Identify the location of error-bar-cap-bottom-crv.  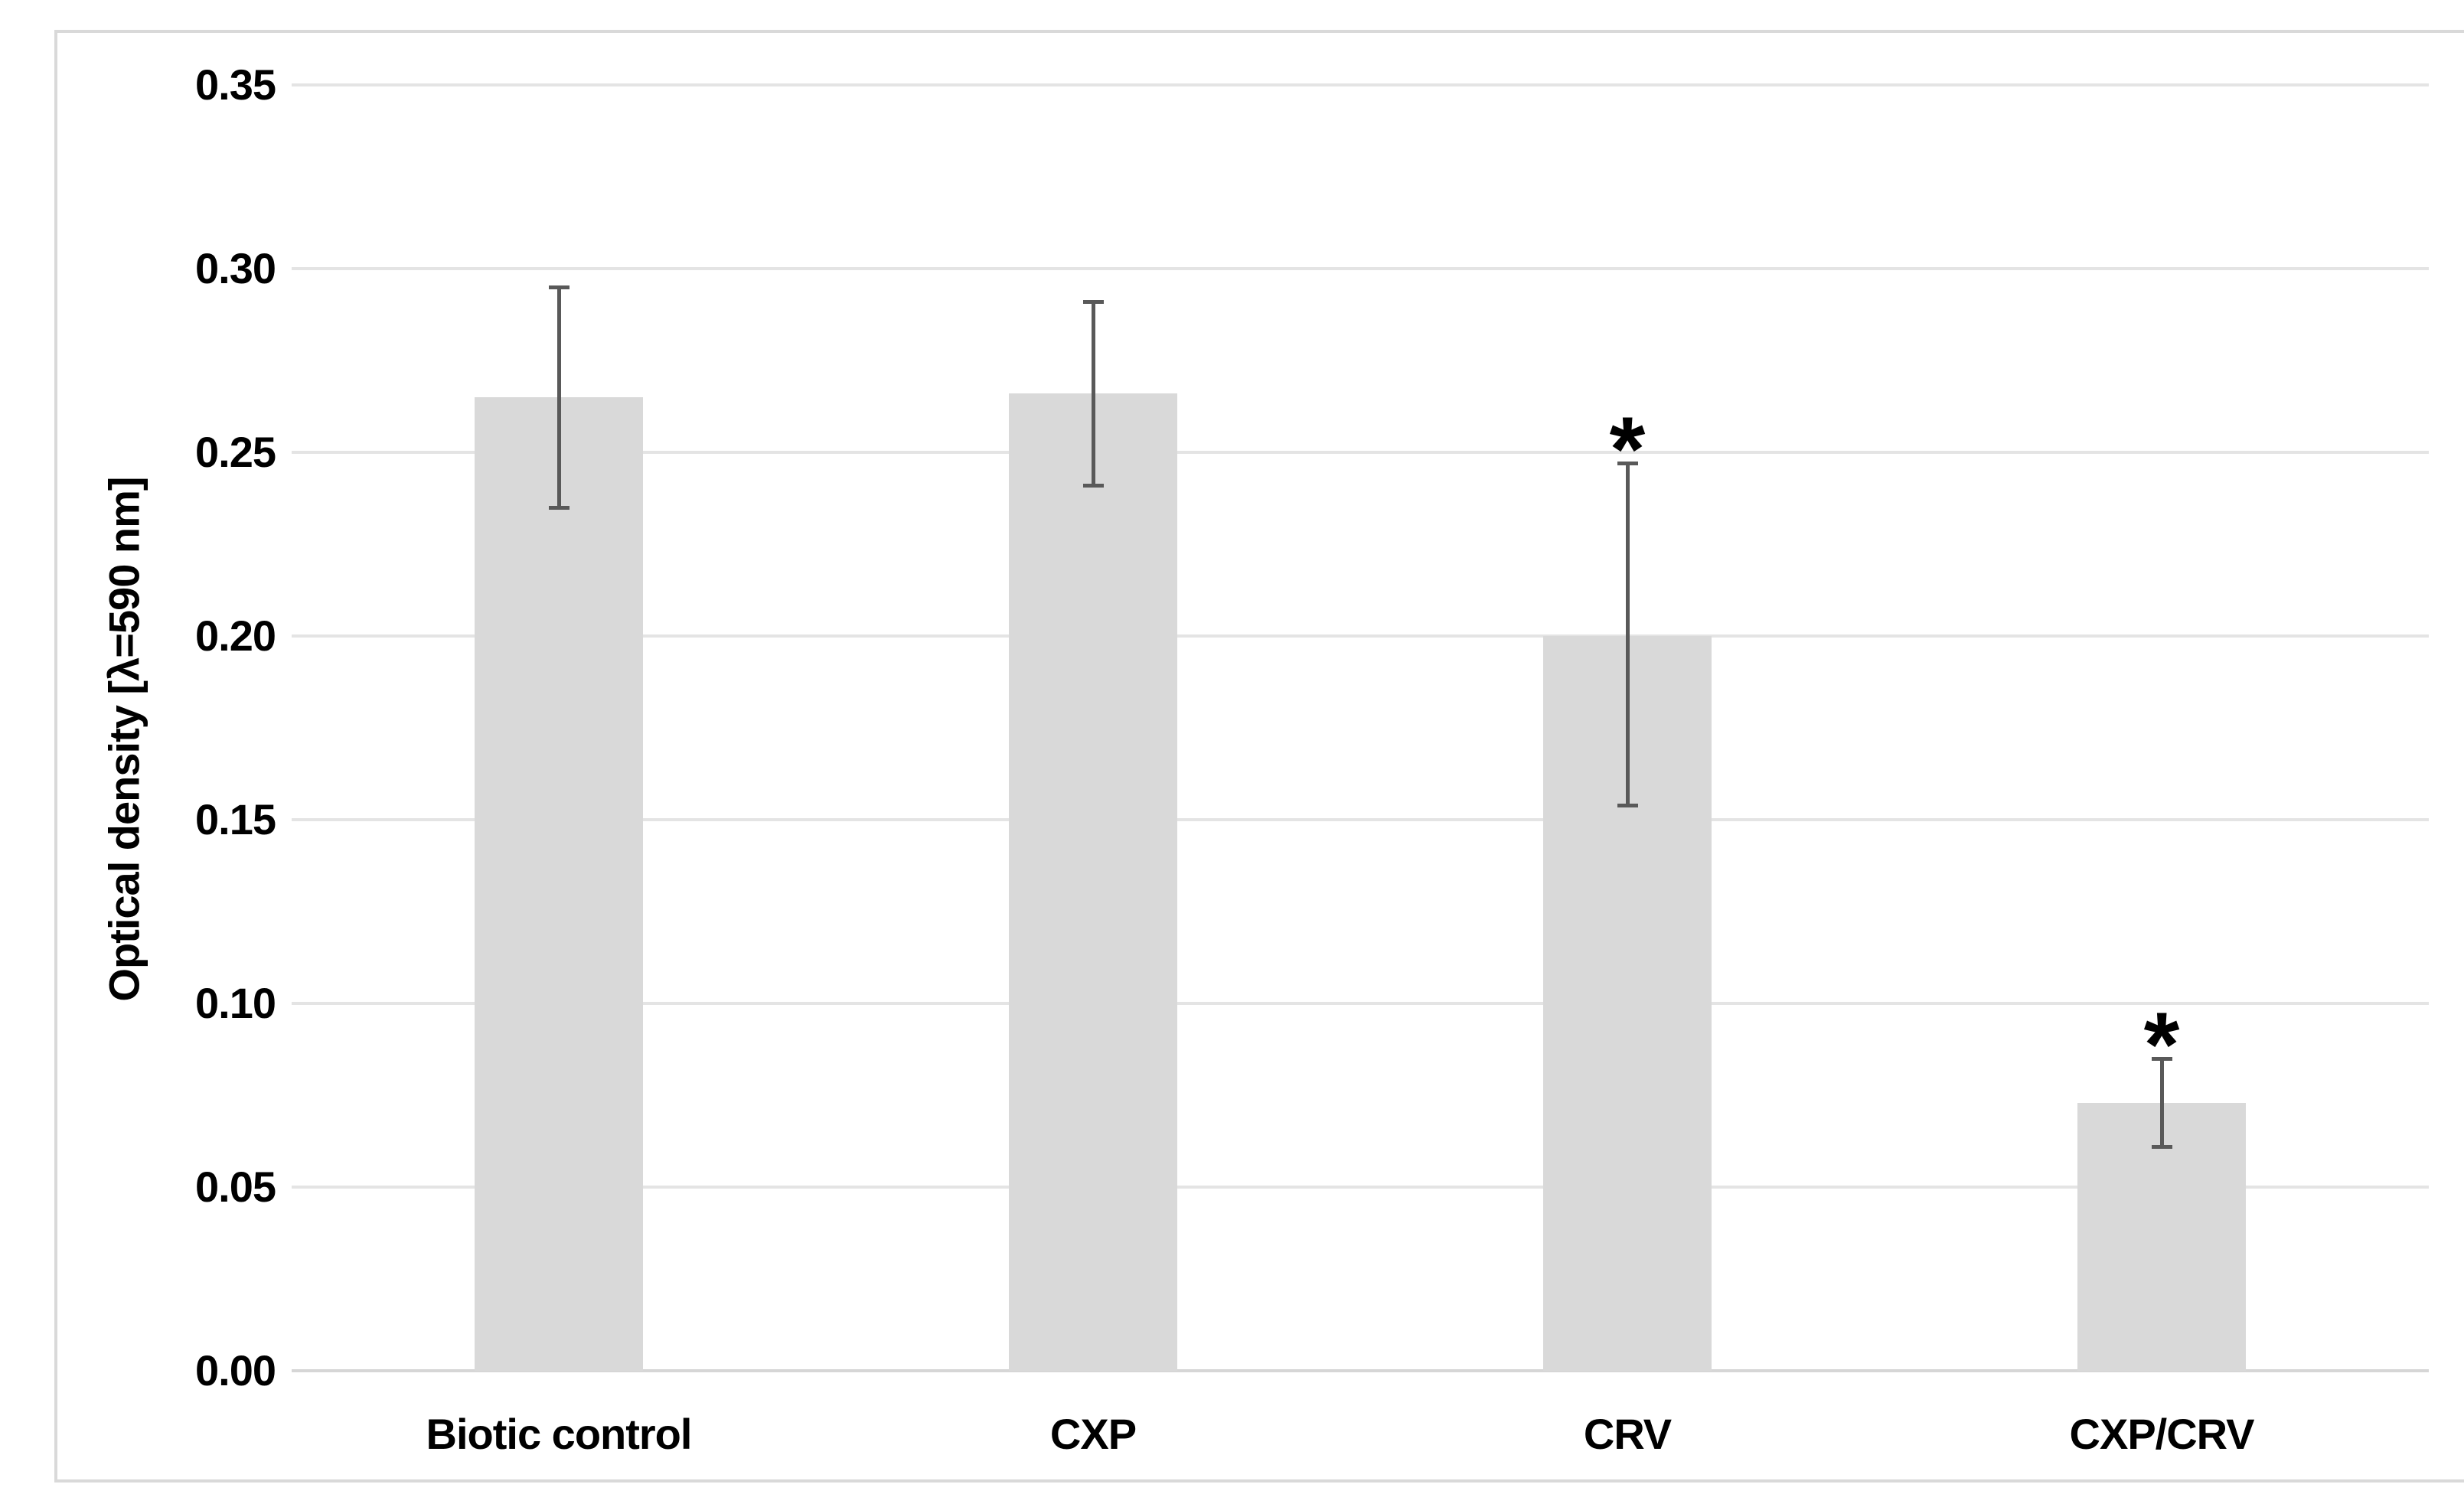
(1627, 805).